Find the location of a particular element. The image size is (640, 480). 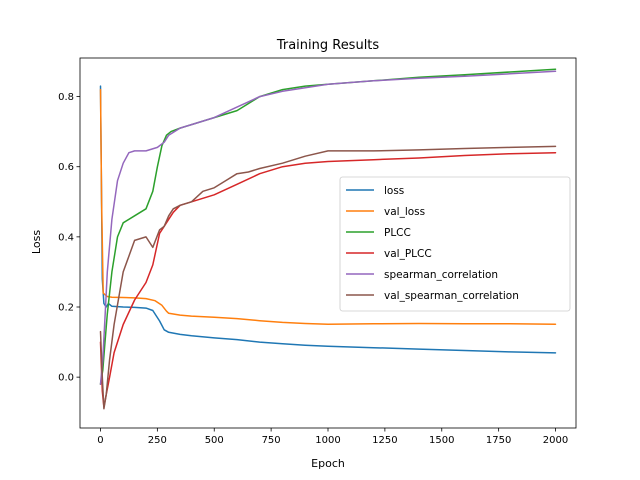

legend-box is located at coordinates (455, 244).